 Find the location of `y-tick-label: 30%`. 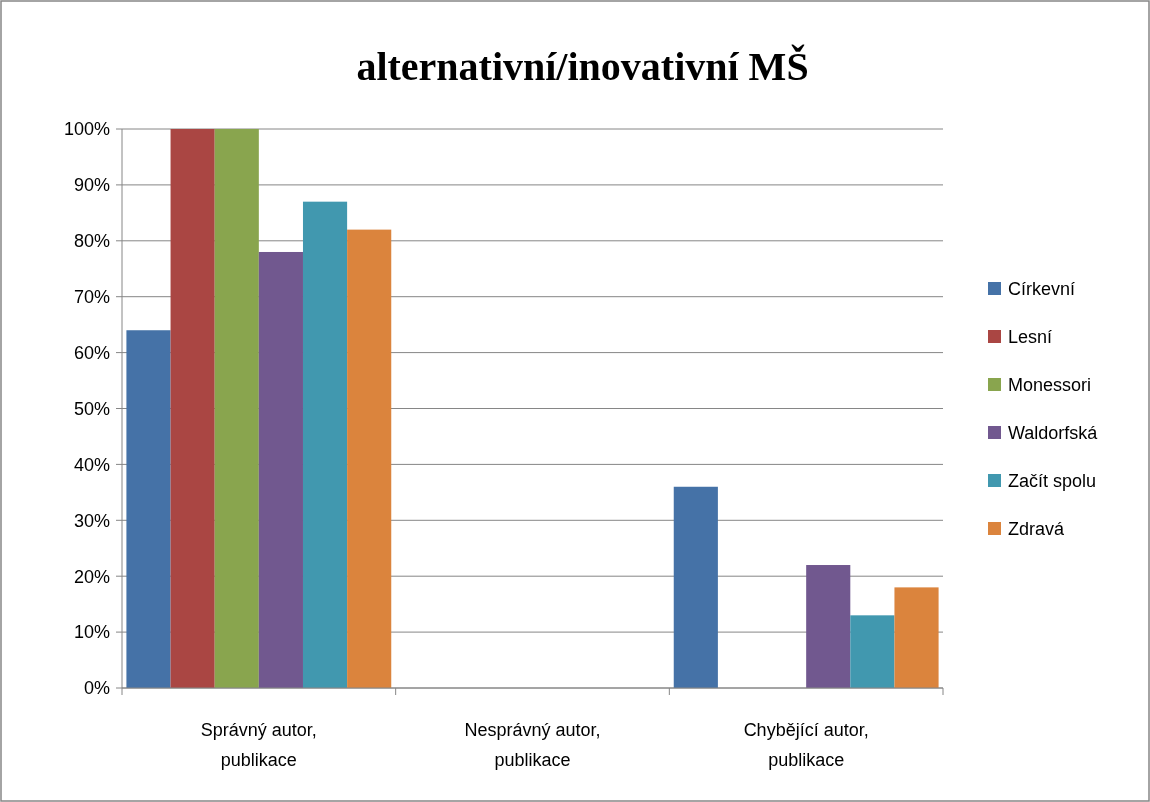

y-tick-label: 30% is located at coordinates (91, 520).